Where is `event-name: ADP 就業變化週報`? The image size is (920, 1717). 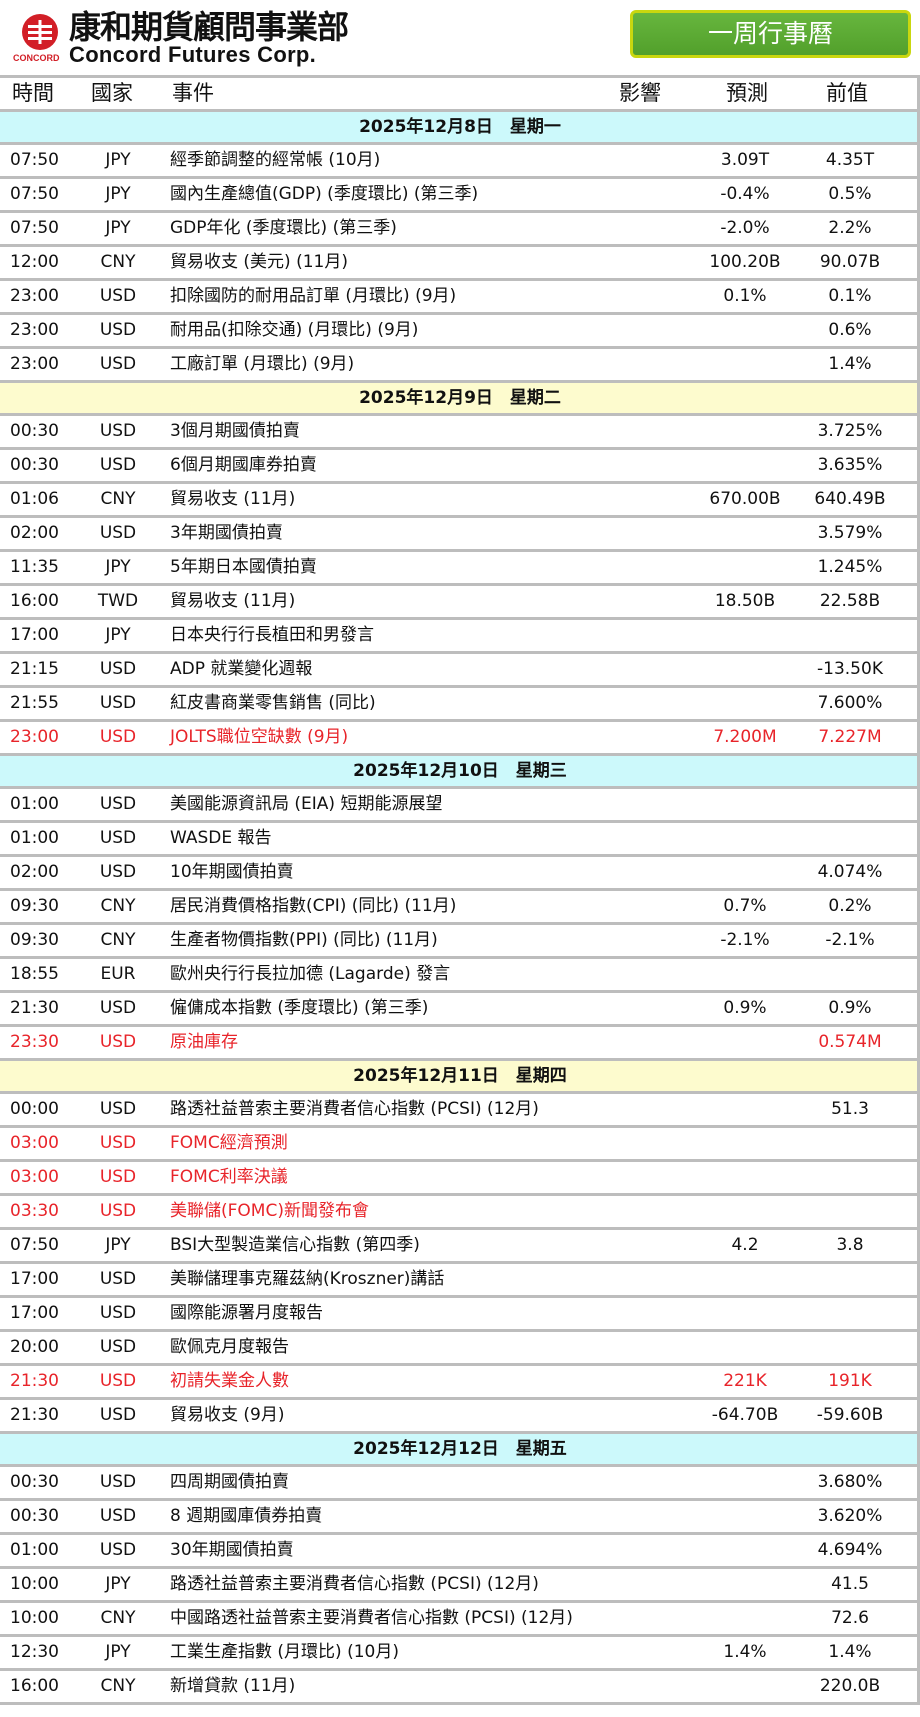
event-name: ADP 就業變化週報 is located at coordinates (241, 669).